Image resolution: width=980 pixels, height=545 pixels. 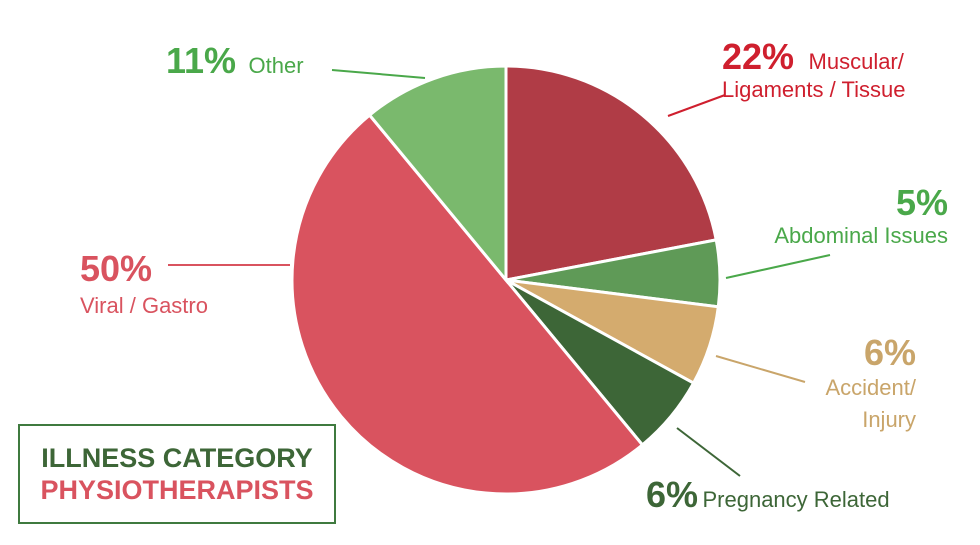 I want to click on label-muscular: 22% Muscular/ Ligaments / Tissue, so click(x=813, y=69).